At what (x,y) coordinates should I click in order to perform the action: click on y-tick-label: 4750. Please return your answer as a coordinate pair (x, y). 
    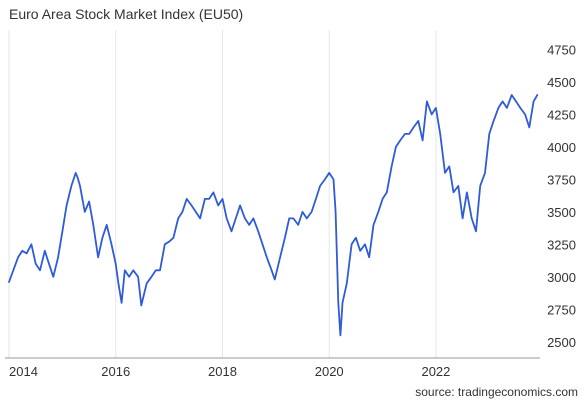
    Looking at the image, I should click on (561, 49).